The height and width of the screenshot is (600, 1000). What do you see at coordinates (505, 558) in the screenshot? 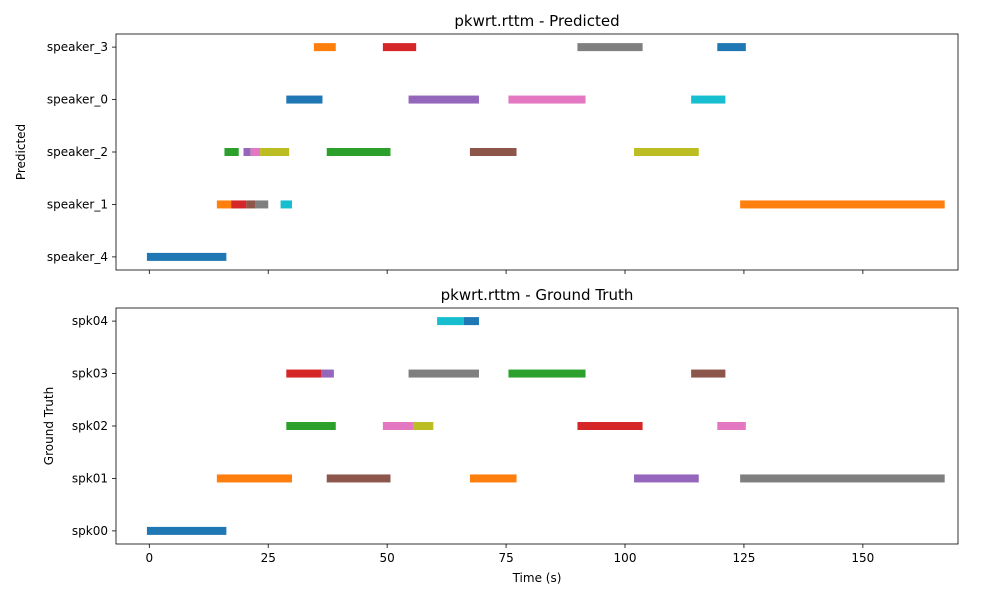
I see `x-tick-label: 75` at bounding box center [505, 558].